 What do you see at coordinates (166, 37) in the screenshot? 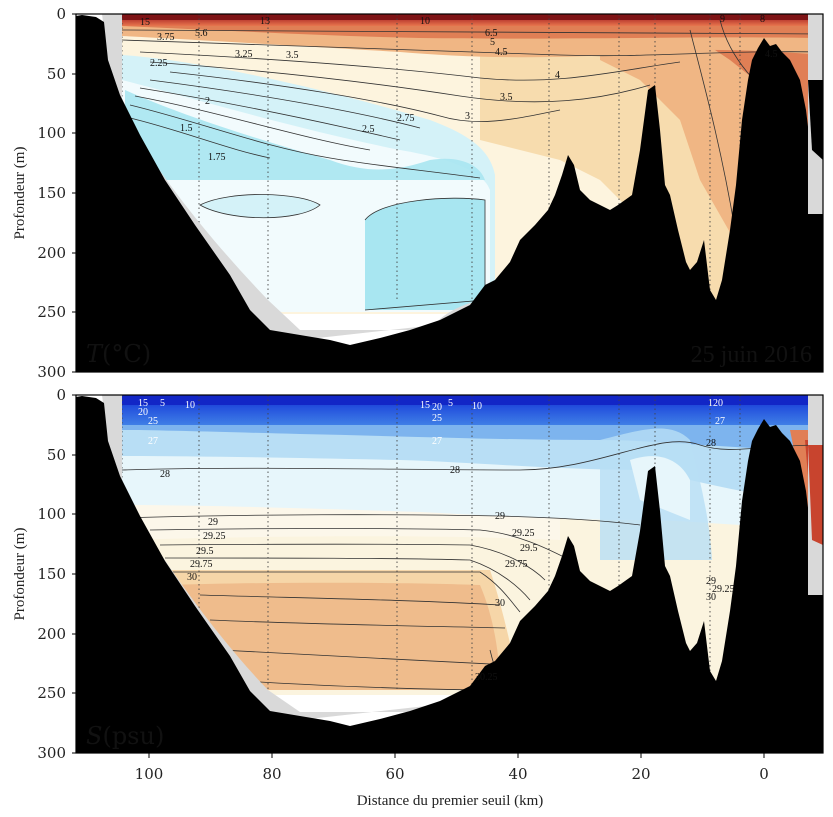
I see `clabel-3-75: 3.75` at bounding box center [166, 37].